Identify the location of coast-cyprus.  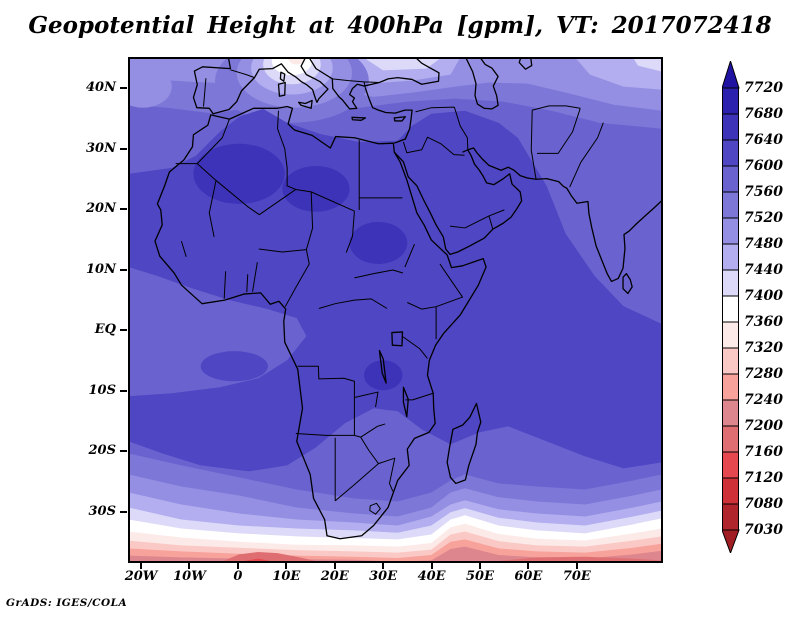
(399, 119).